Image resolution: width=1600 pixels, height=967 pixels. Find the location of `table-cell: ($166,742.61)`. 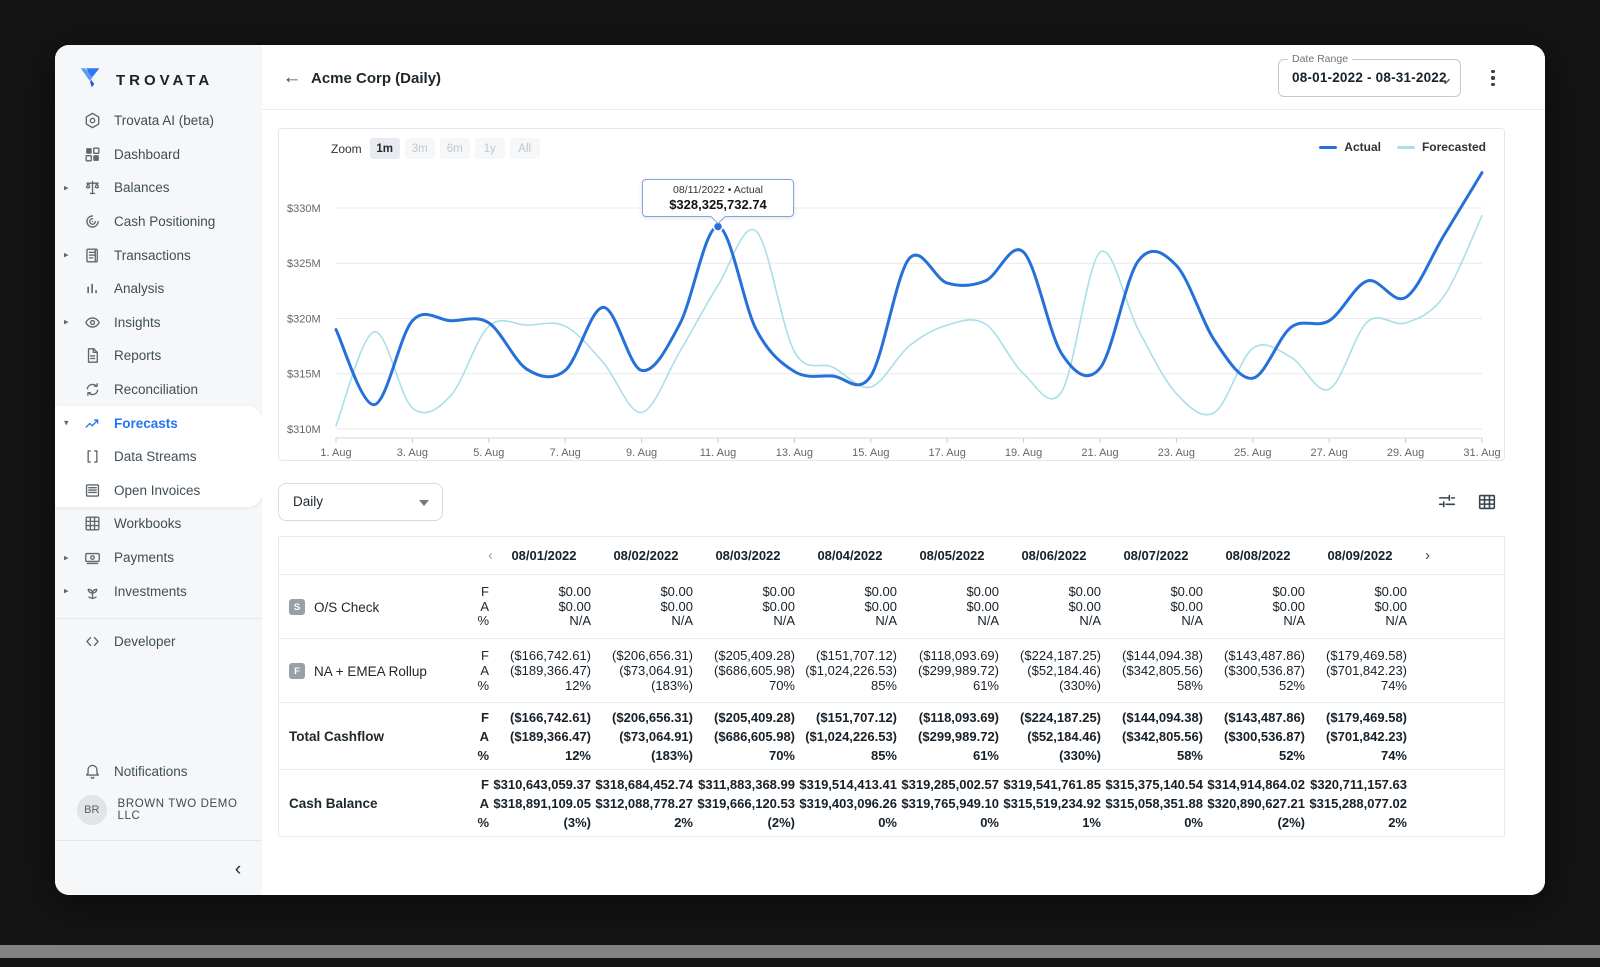

table-cell: ($166,742.61) is located at coordinates (550, 718).